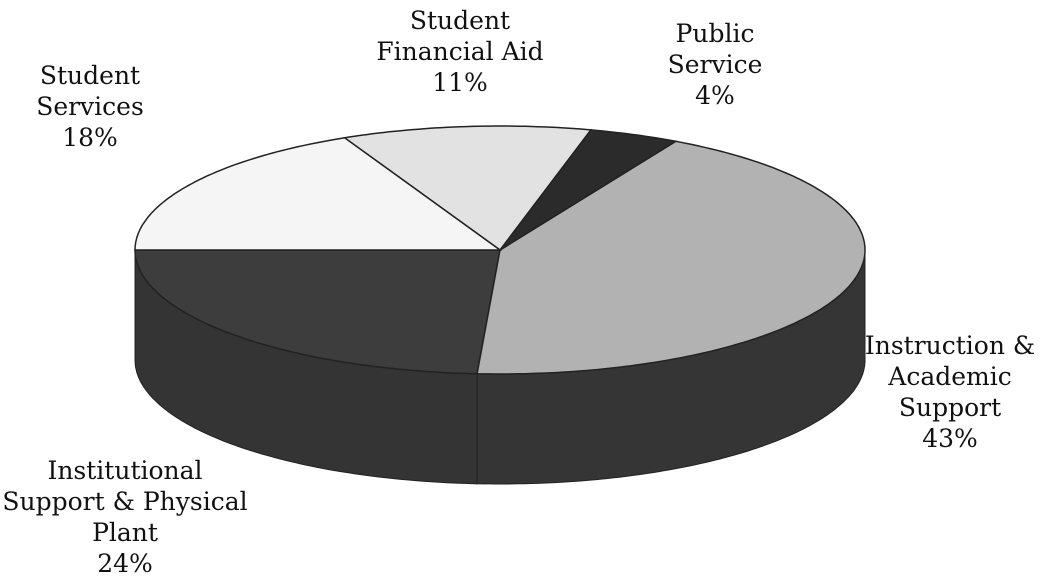 This screenshot has height=584, width=1053. Describe the element at coordinates (950, 438) in the screenshot. I see `slice-value: 43%` at that location.